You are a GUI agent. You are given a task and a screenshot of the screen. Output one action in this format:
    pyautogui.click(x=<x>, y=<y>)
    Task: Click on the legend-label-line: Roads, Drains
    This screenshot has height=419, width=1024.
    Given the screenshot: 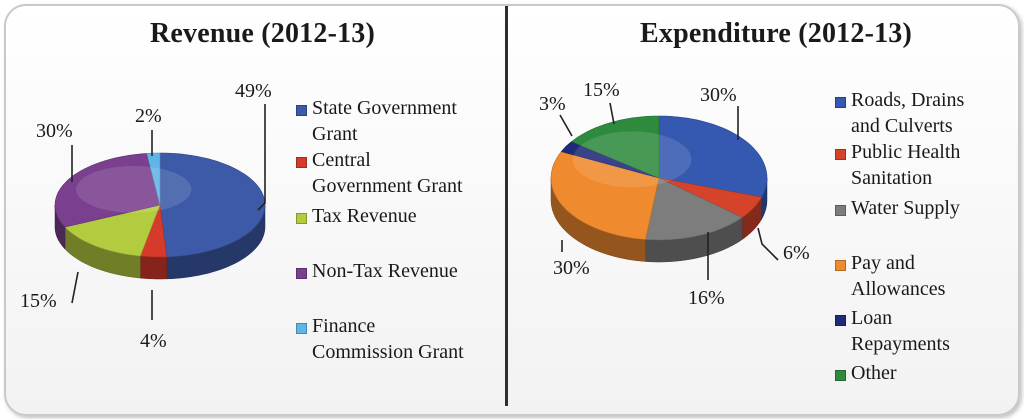 What is the action you would take?
    pyautogui.click(x=908, y=100)
    